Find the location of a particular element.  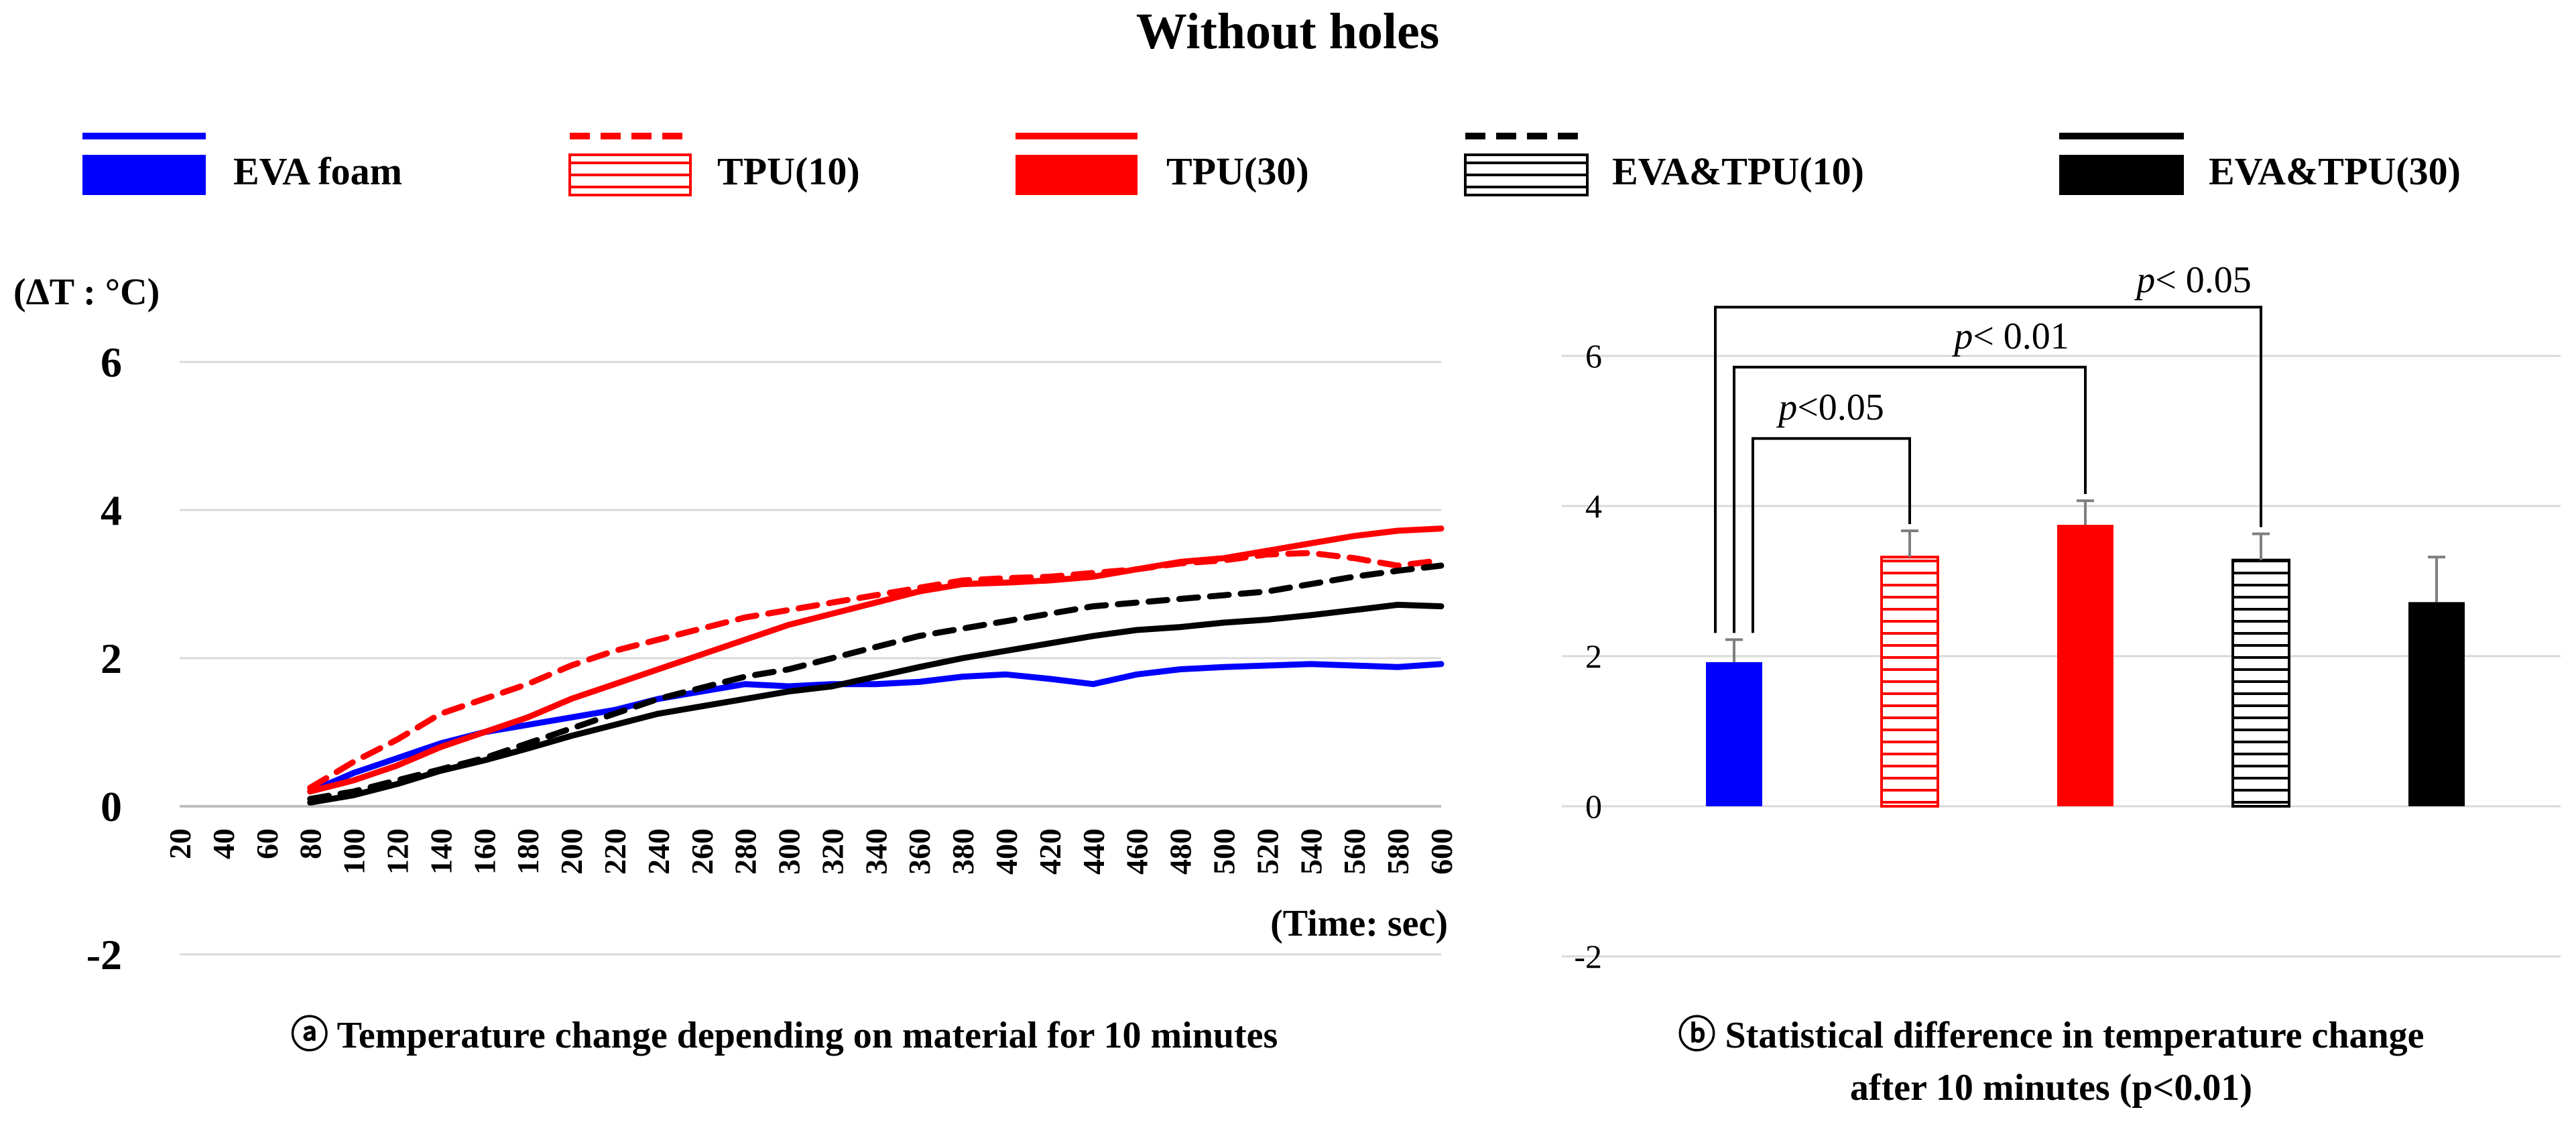

x-tick-label: 220 is located at coordinates (615, 851).